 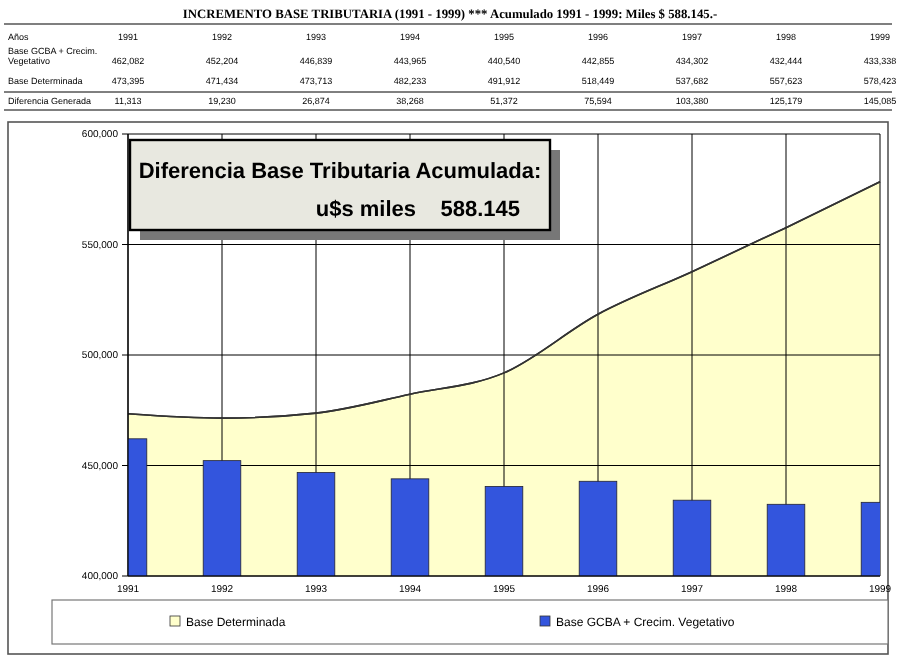 I want to click on annotation: Diferencia Base Tributaria Acumulada:, so click(x=340, y=172).